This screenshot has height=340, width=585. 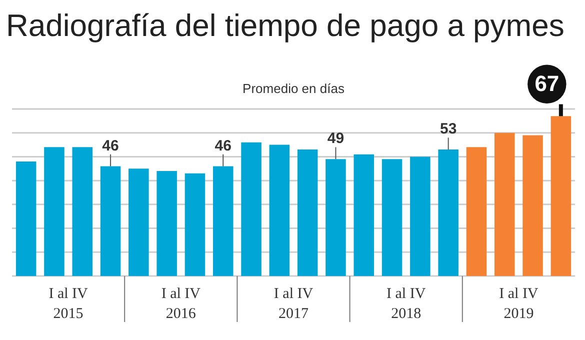 What do you see at coordinates (547, 83) in the screenshot?
I see `data-label: 67` at bounding box center [547, 83].